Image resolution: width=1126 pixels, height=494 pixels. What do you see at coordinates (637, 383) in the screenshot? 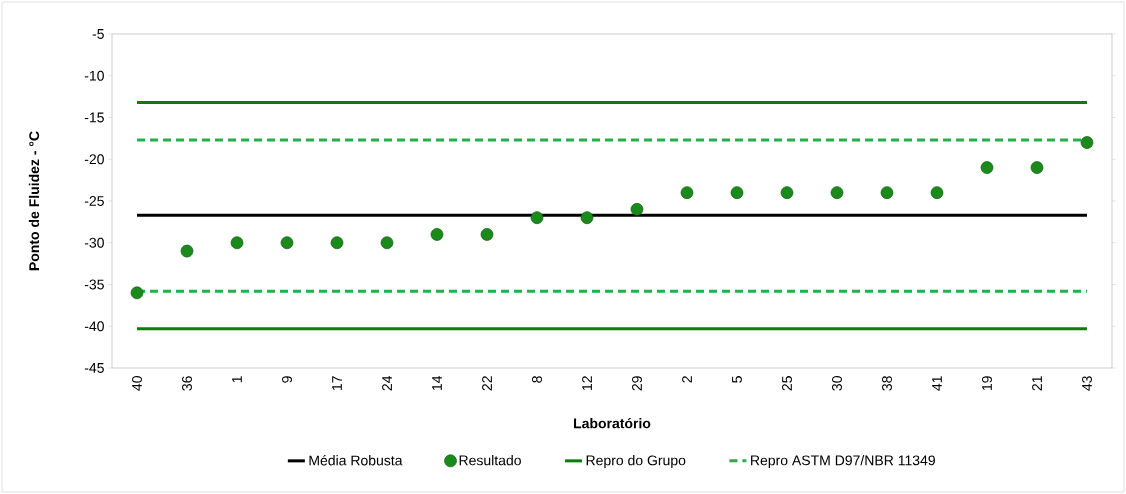
I see `x-tick-label: 29` at bounding box center [637, 383].